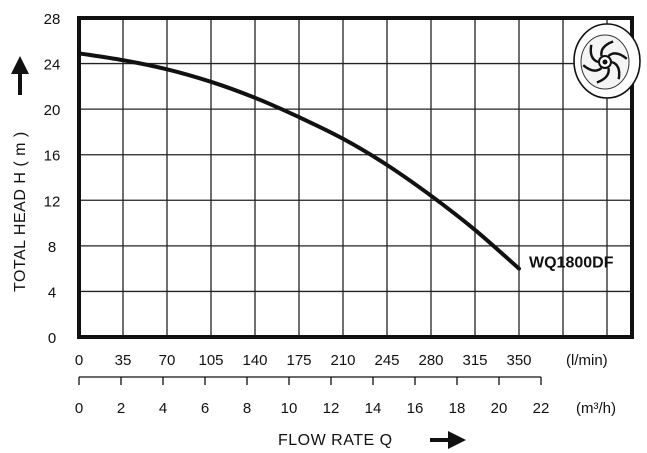 This screenshot has height=453, width=647. Describe the element at coordinates (123, 360) in the screenshot. I see `x-primary-tick-label: 35` at that location.